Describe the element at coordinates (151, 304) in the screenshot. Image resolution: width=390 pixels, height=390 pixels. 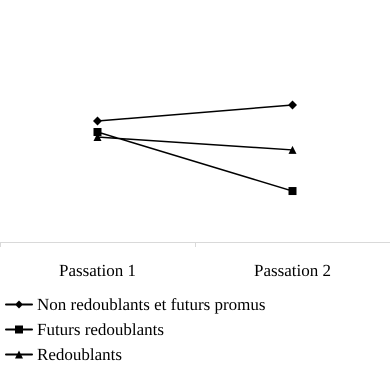
I see `legend-label: Non redoublants et futurs promus` at that location.